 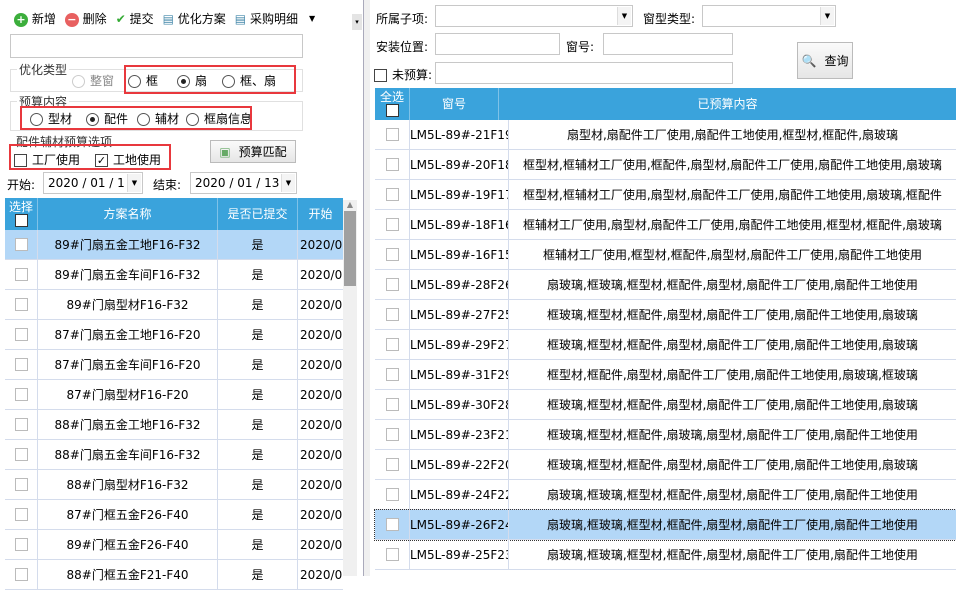 I want to click on add-button: + 新增, so click(x=35, y=18).